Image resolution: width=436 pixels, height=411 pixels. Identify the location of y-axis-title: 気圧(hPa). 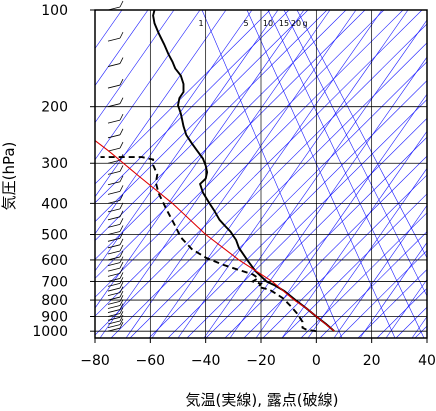
(9, 176).